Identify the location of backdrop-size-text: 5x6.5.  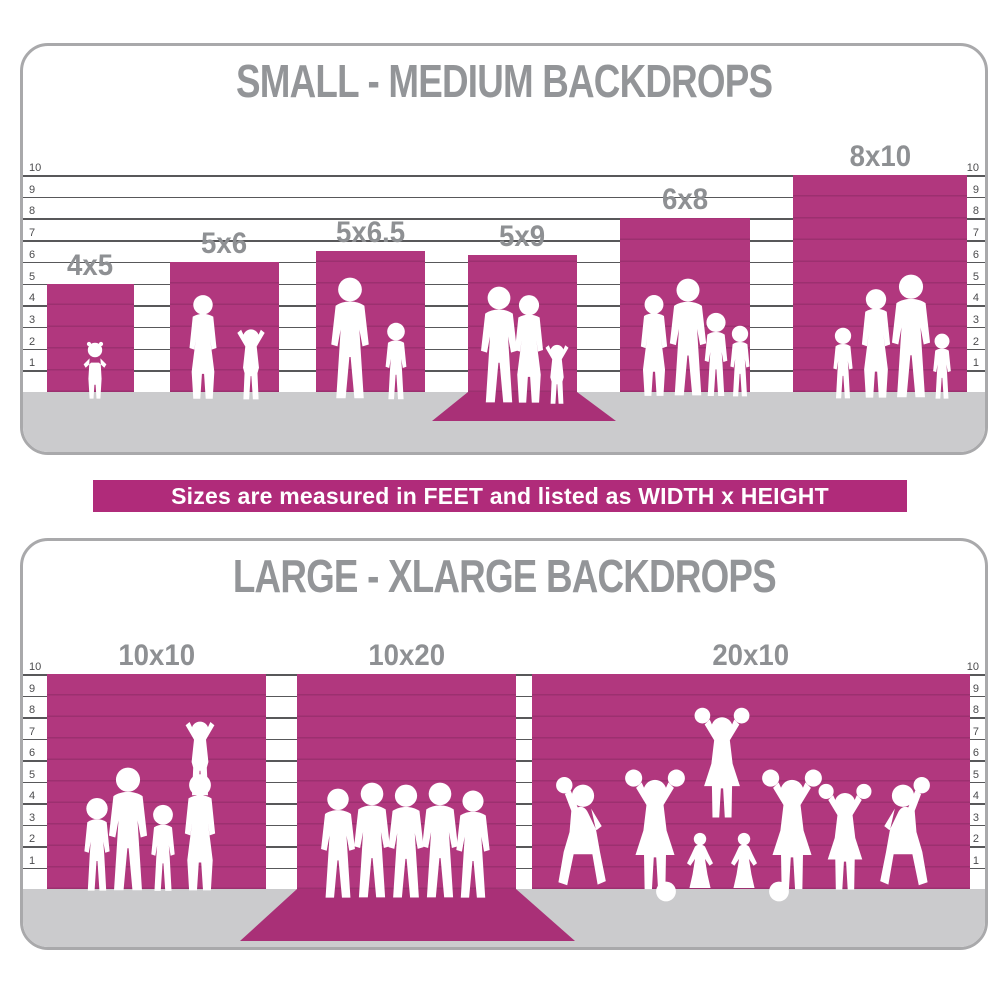
(370, 232).